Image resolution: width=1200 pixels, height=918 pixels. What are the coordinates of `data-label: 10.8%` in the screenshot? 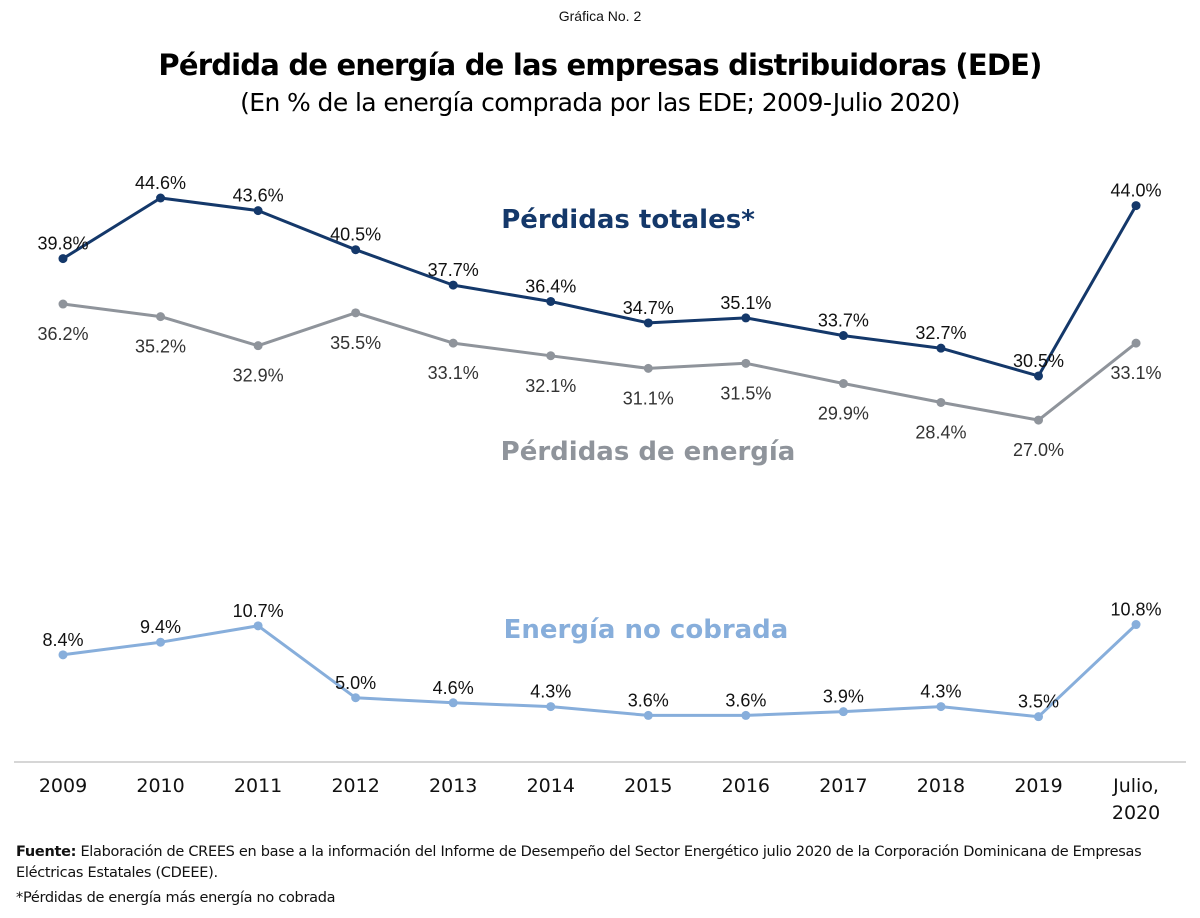 It's located at (1136, 610).